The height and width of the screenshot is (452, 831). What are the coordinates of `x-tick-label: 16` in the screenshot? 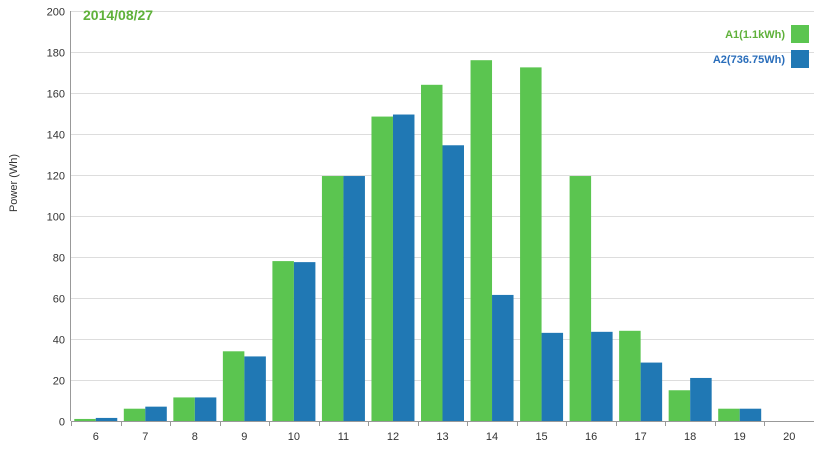 It's located at (591, 437).